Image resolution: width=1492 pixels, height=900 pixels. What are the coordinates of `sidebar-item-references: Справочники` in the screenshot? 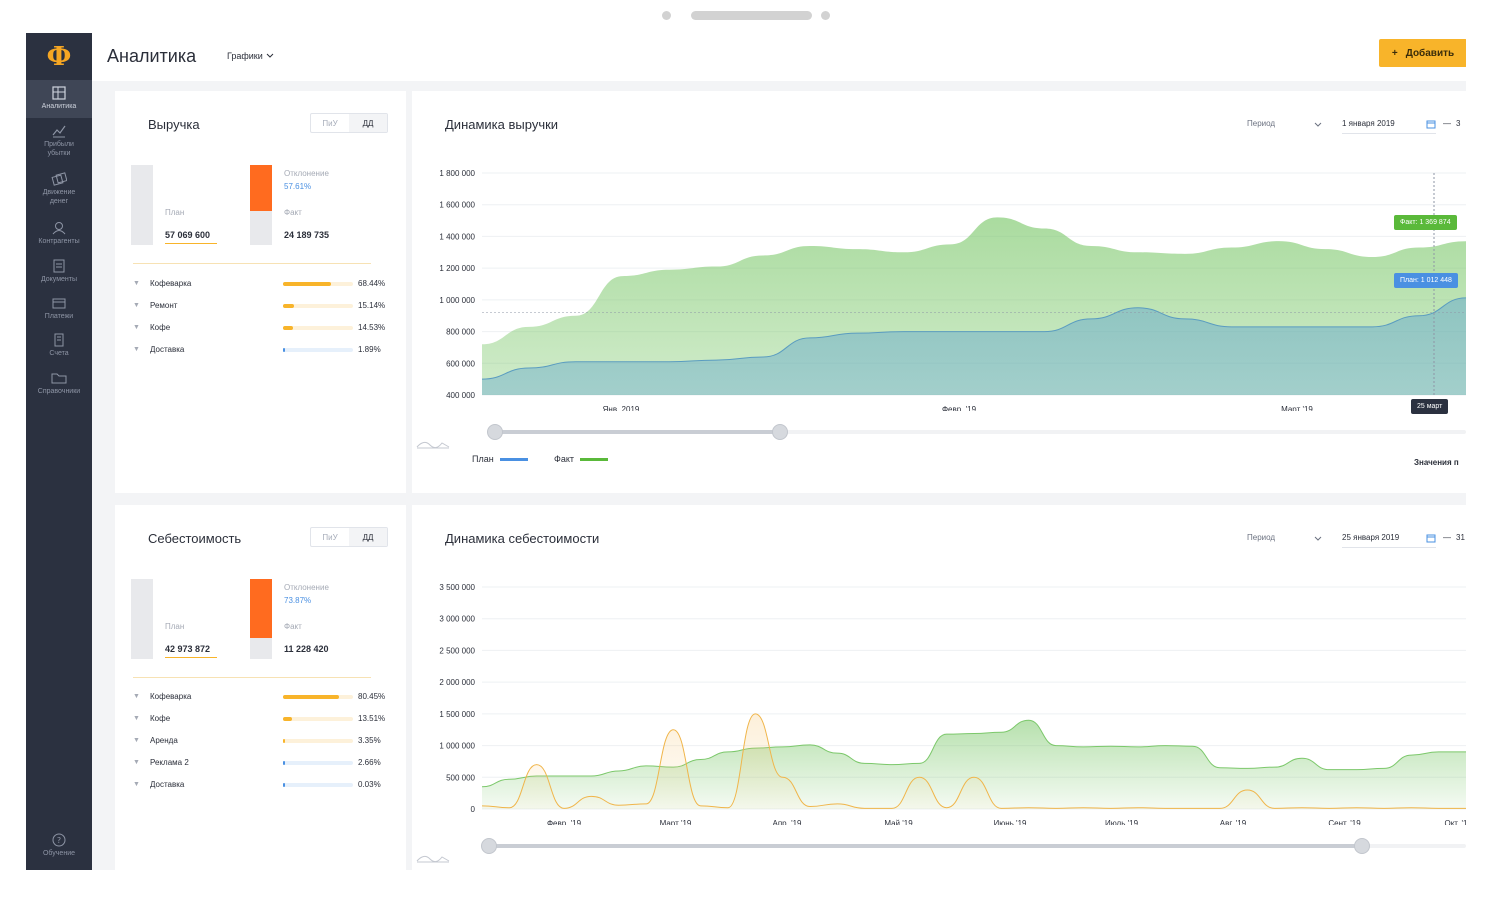 It's located at (59, 386).